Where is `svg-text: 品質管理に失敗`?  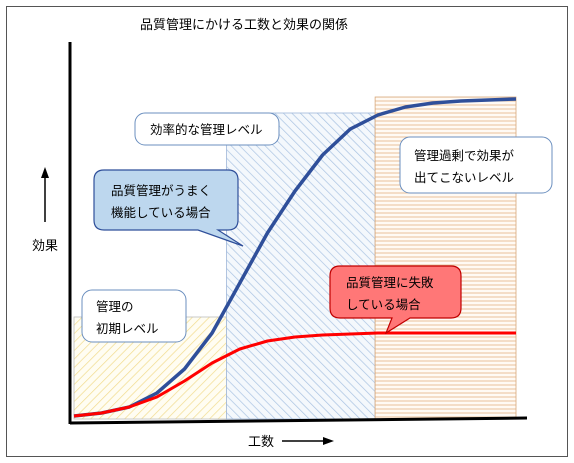 svg-text: 品質管理に失敗 is located at coordinates (390, 282).